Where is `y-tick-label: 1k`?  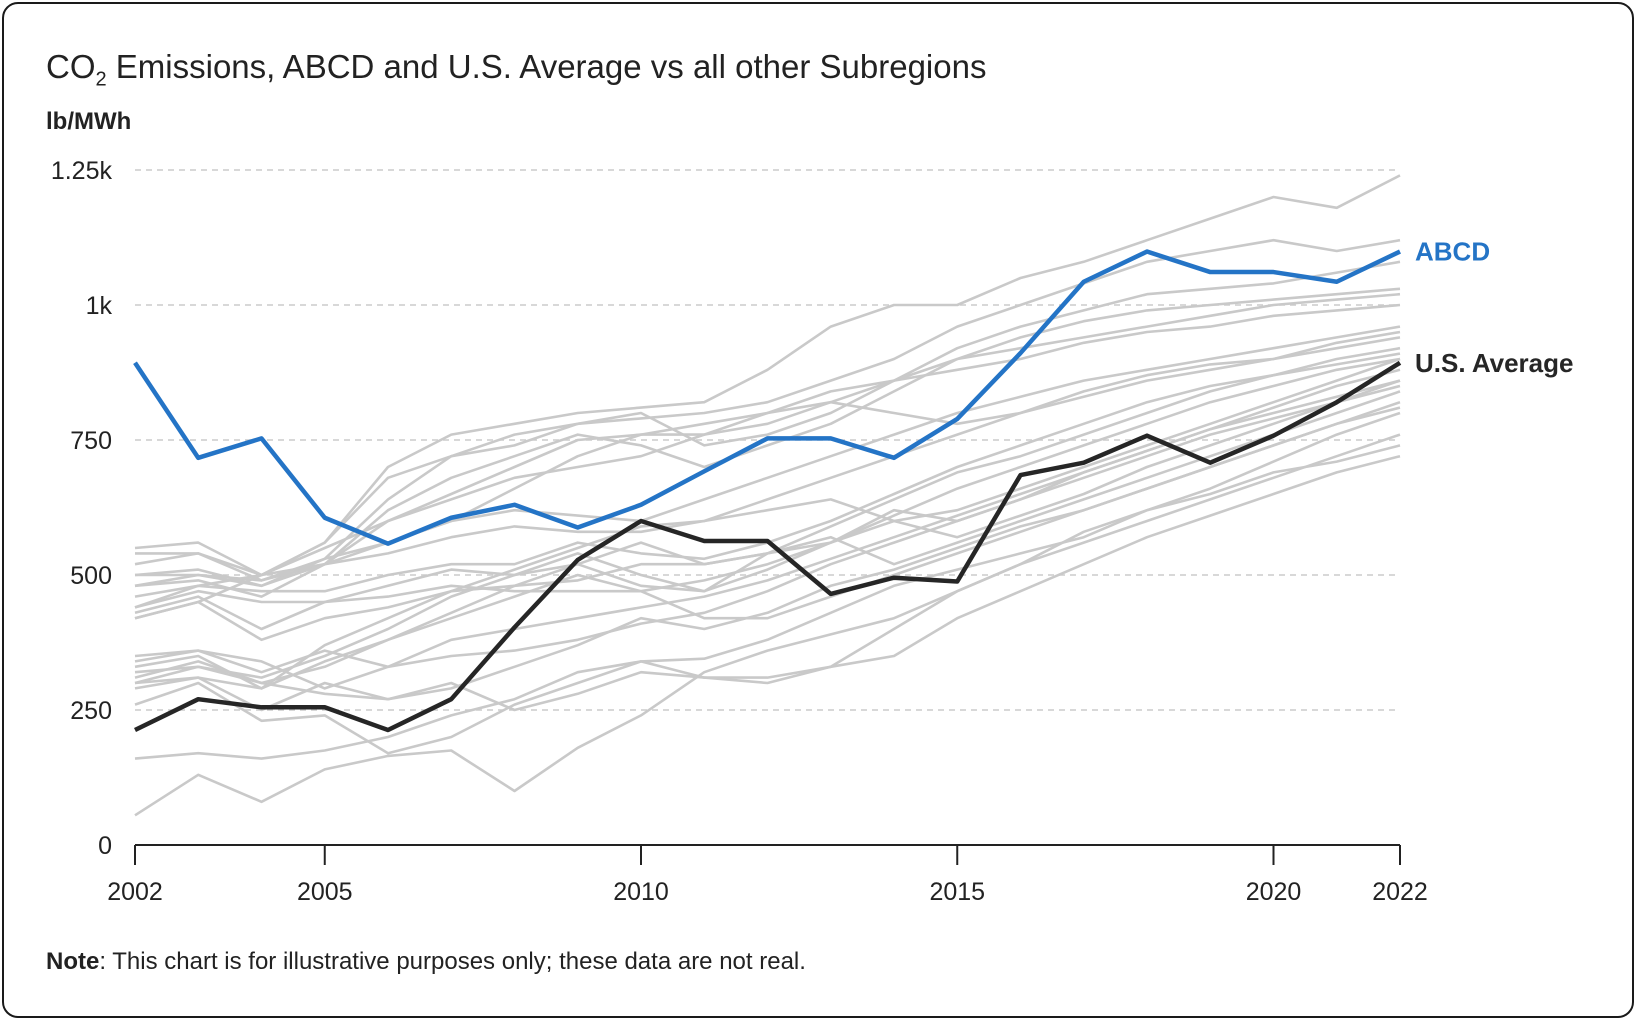
y-tick-label: 1k is located at coordinates (99, 306).